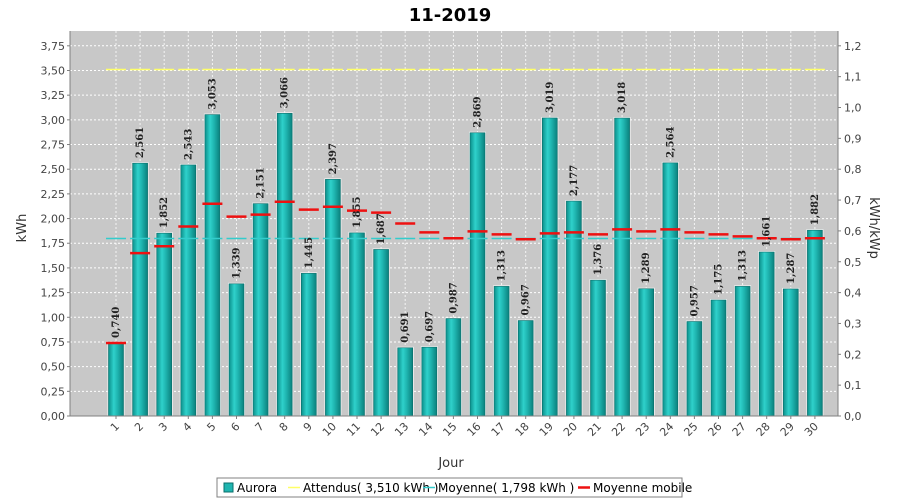 The image size is (900, 500). Describe the element at coordinates (285, 92) in the screenshot. I see `data-label: 3,066` at that location.